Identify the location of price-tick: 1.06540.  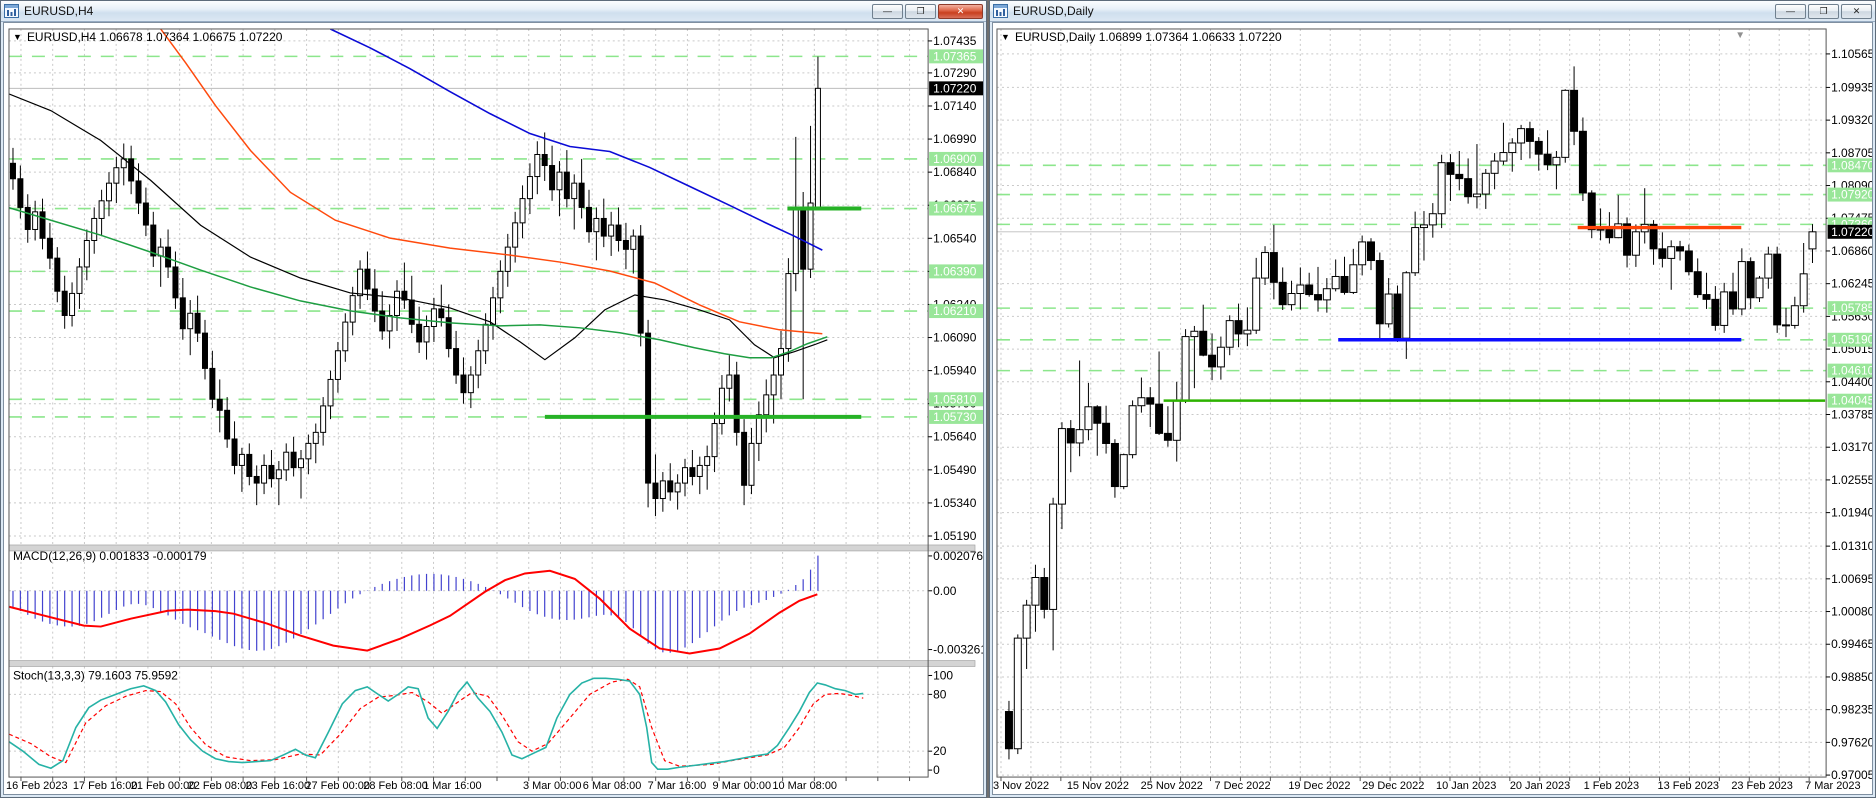
(955, 238).